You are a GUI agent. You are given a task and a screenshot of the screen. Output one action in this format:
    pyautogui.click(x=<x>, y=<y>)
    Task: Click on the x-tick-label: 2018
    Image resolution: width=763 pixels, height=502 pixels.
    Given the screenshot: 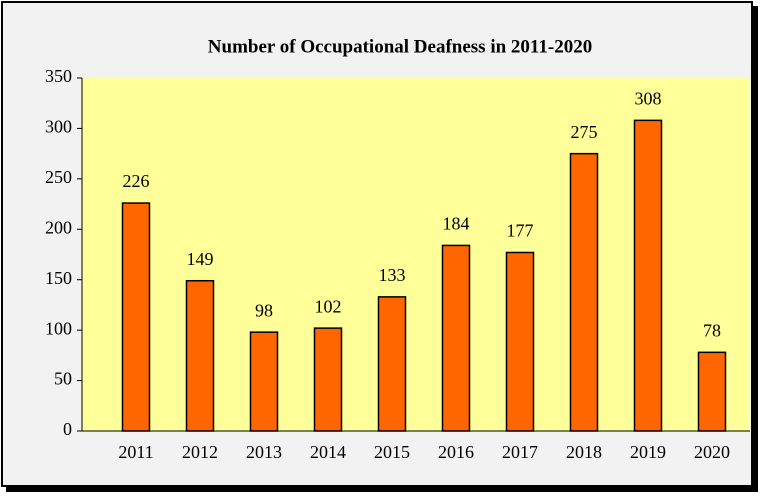 What is the action you would take?
    pyautogui.click(x=584, y=452)
    